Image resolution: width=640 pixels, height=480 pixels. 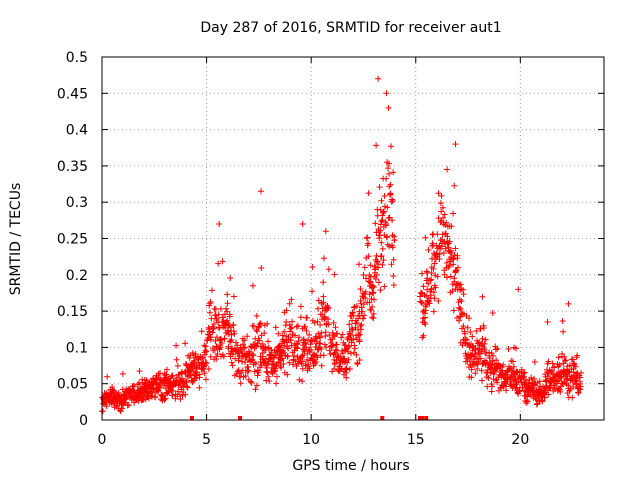 I want to click on zero-value-marker, so click(x=419, y=418).